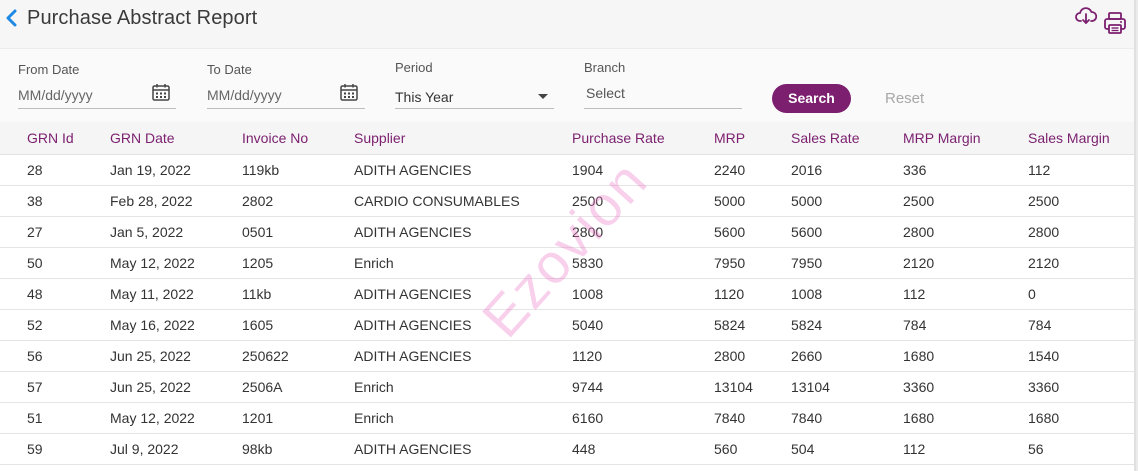  Describe the element at coordinates (97, 86) in the screenshot. I see `from-date-field: From Date MM/dd/yyyy` at that location.